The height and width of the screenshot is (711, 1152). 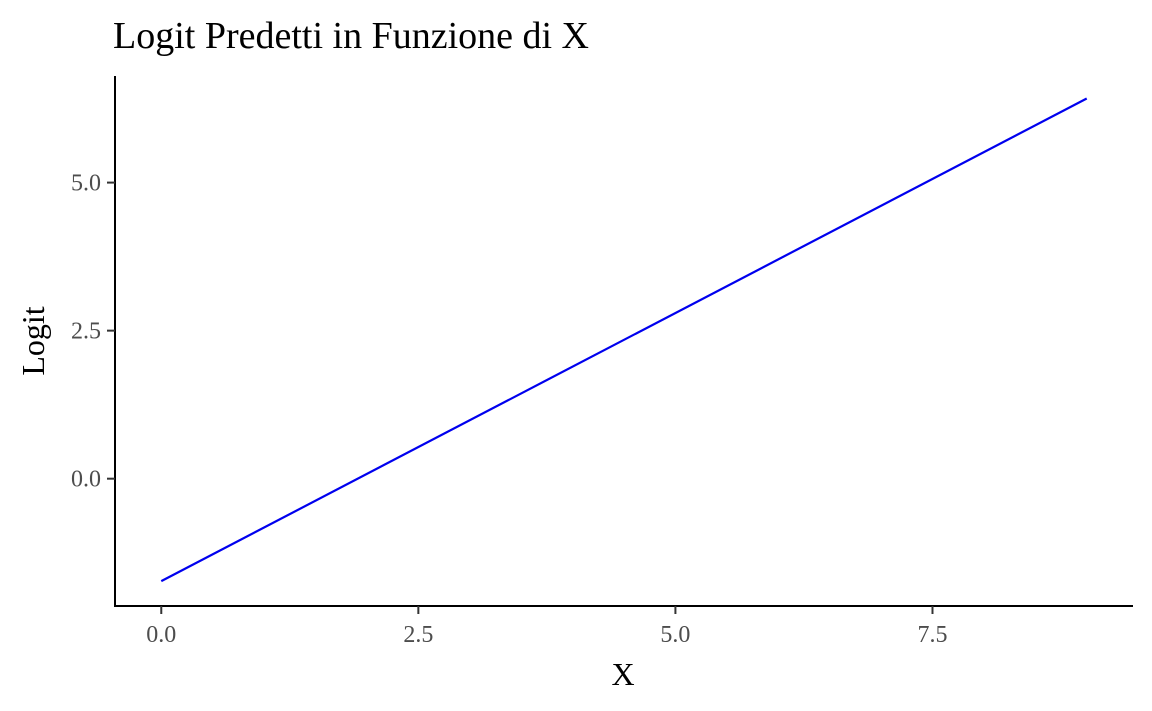 What do you see at coordinates (86, 184) in the screenshot?
I see `y-tick-label: 5.0` at bounding box center [86, 184].